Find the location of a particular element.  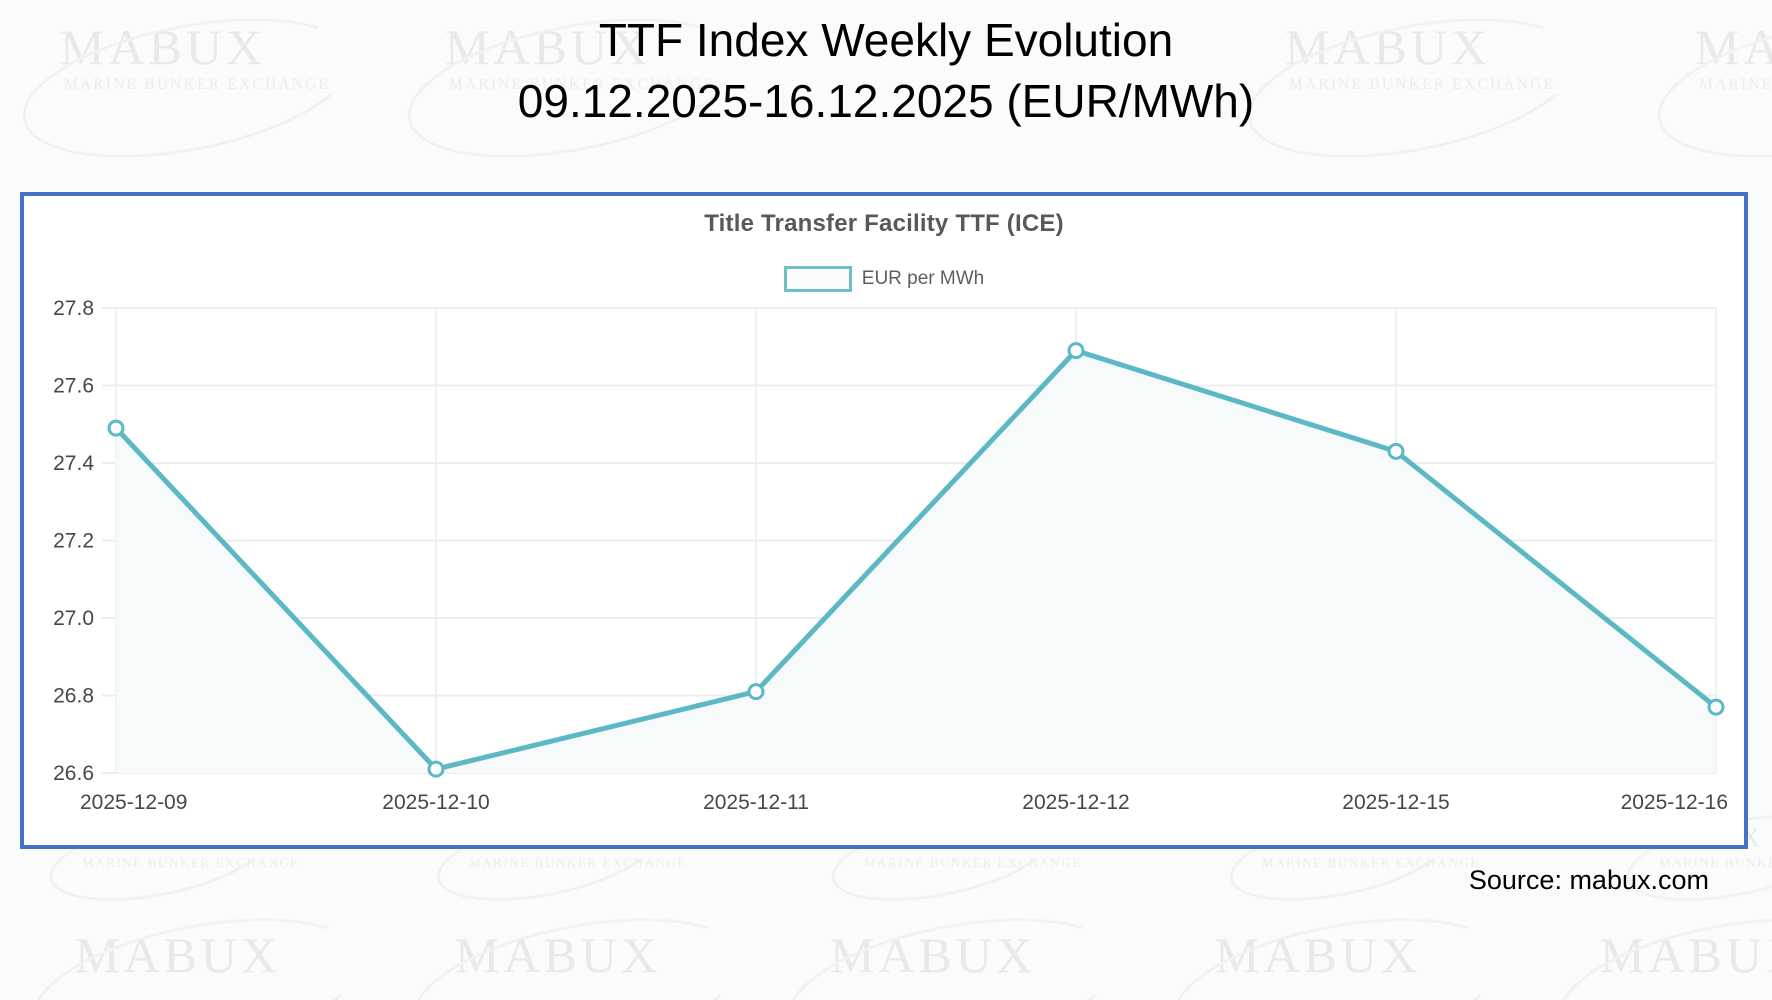

legend-label-eur-per-mwh: EUR per MWh is located at coordinates (923, 278).